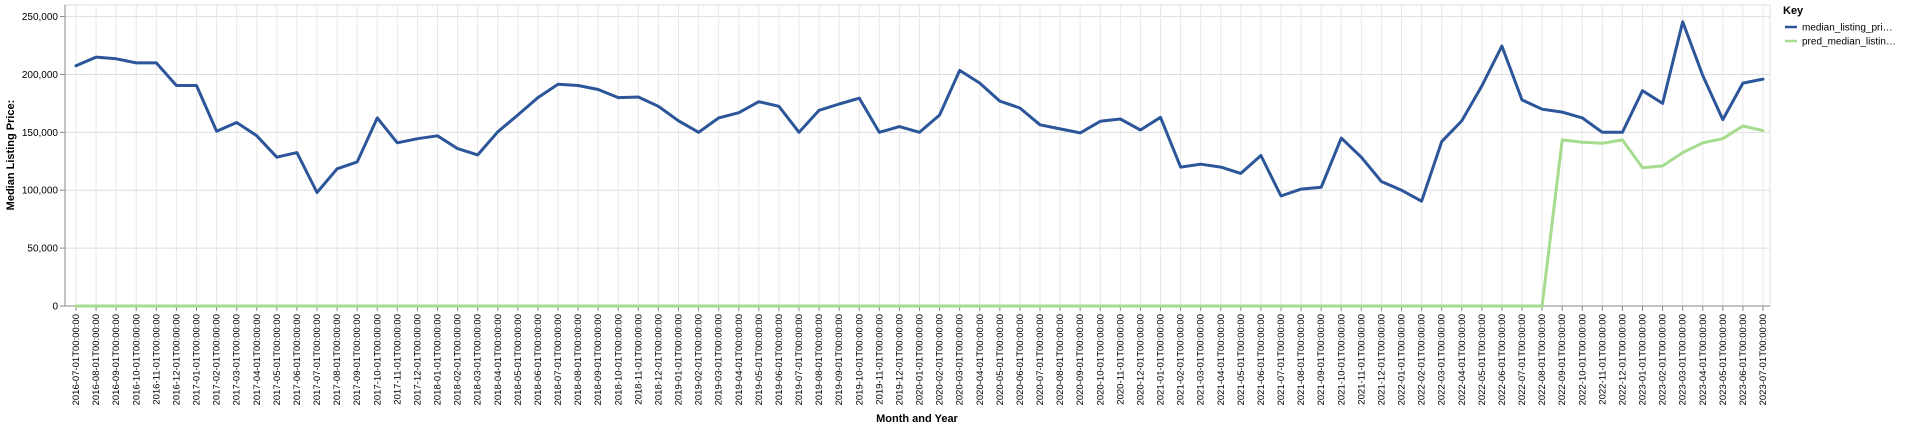  I want to click on y-tick-label: 150,000, so click(40, 133).